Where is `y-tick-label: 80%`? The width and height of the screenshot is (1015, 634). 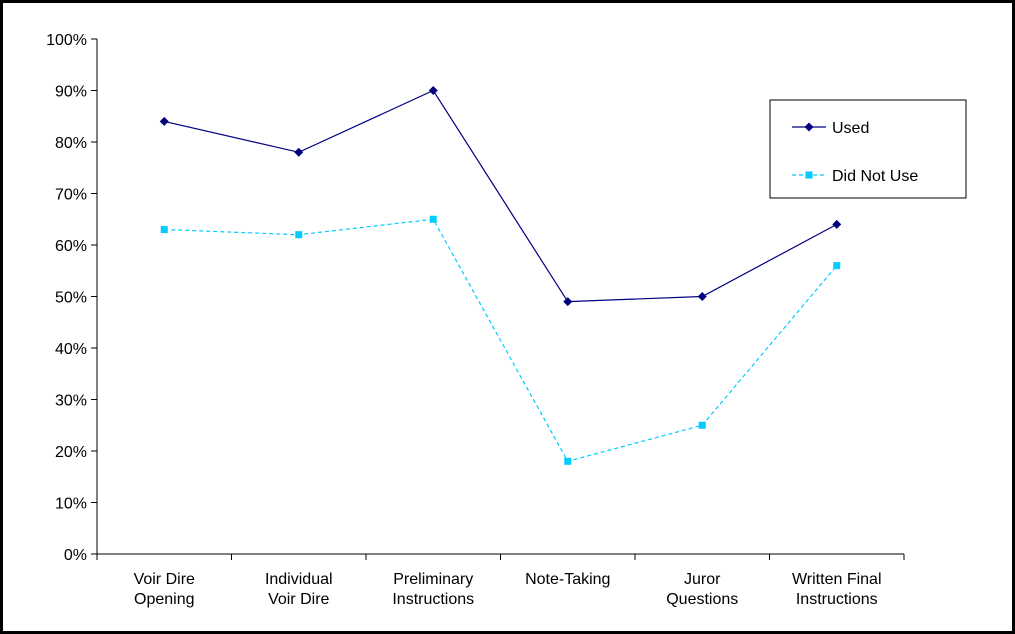 y-tick-label: 80% is located at coordinates (71, 143).